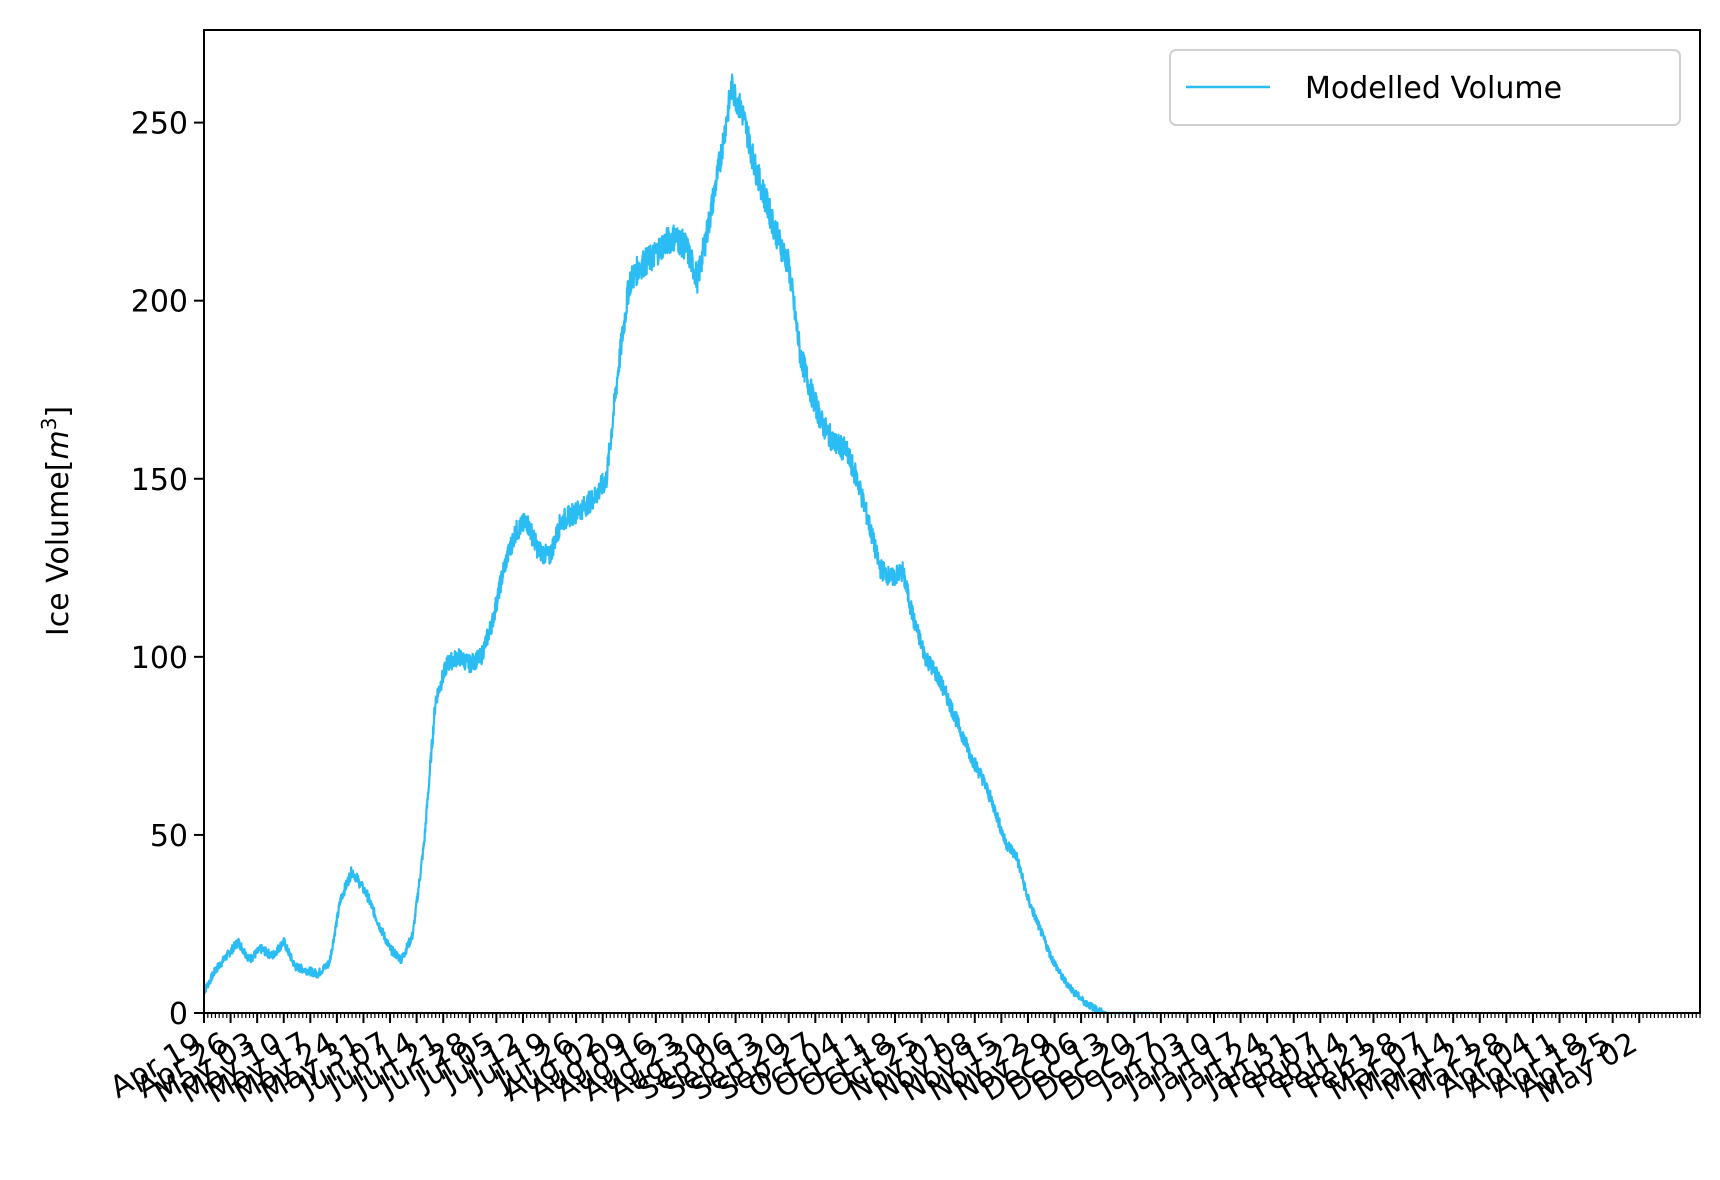 This screenshot has width=1720, height=1180. Describe the element at coordinates (167, 569) in the screenshot. I see `y-axis: 0 50 100 150 200 250` at that location.